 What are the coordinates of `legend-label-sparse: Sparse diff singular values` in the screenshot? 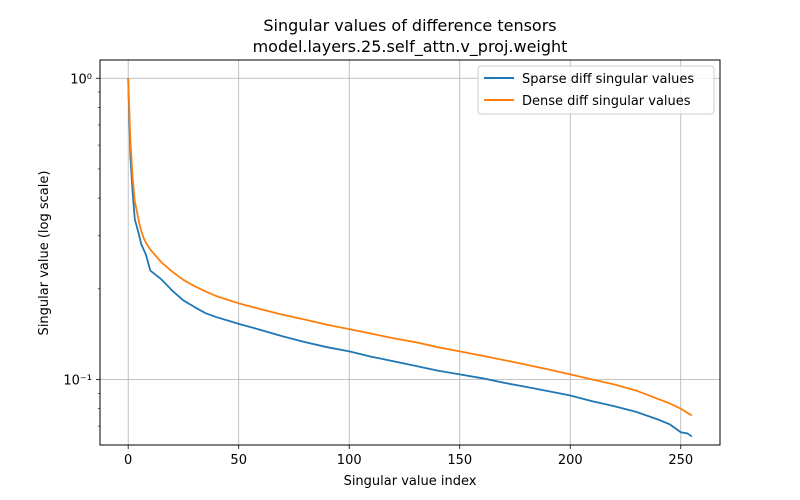 It's located at (608, 79).